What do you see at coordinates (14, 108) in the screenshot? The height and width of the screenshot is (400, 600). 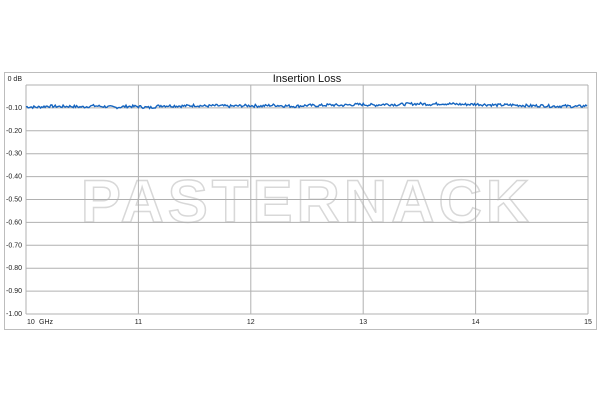 I see `y-tick-label: -0.10` at bounding box center [14, 108].